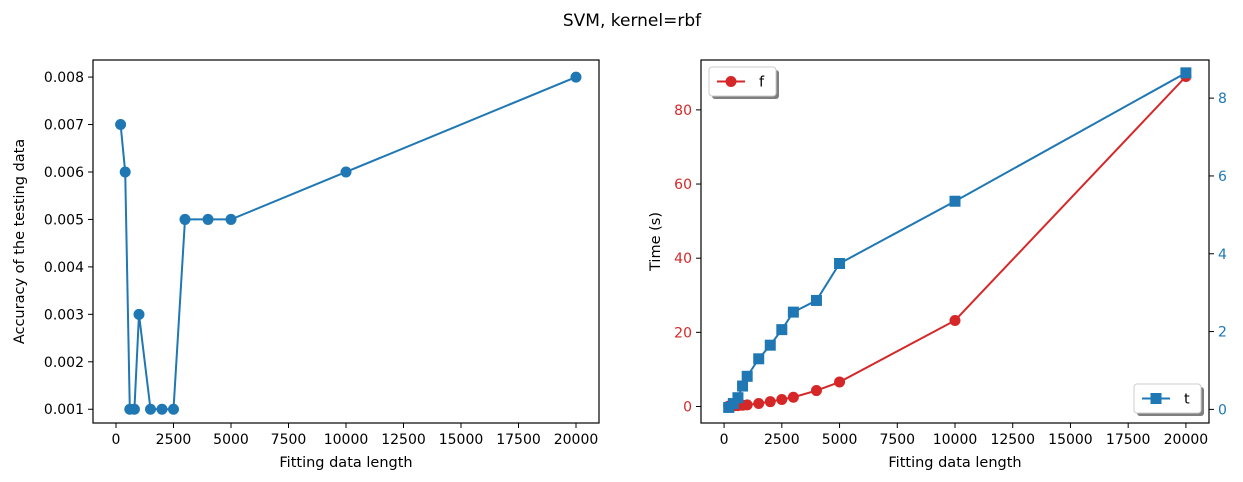 The height and width of the screenshot is (482, 1243). Describe the element at coordinates (64, 173) in the screenshot. I see `y-tick-label: 0.006` at that location.